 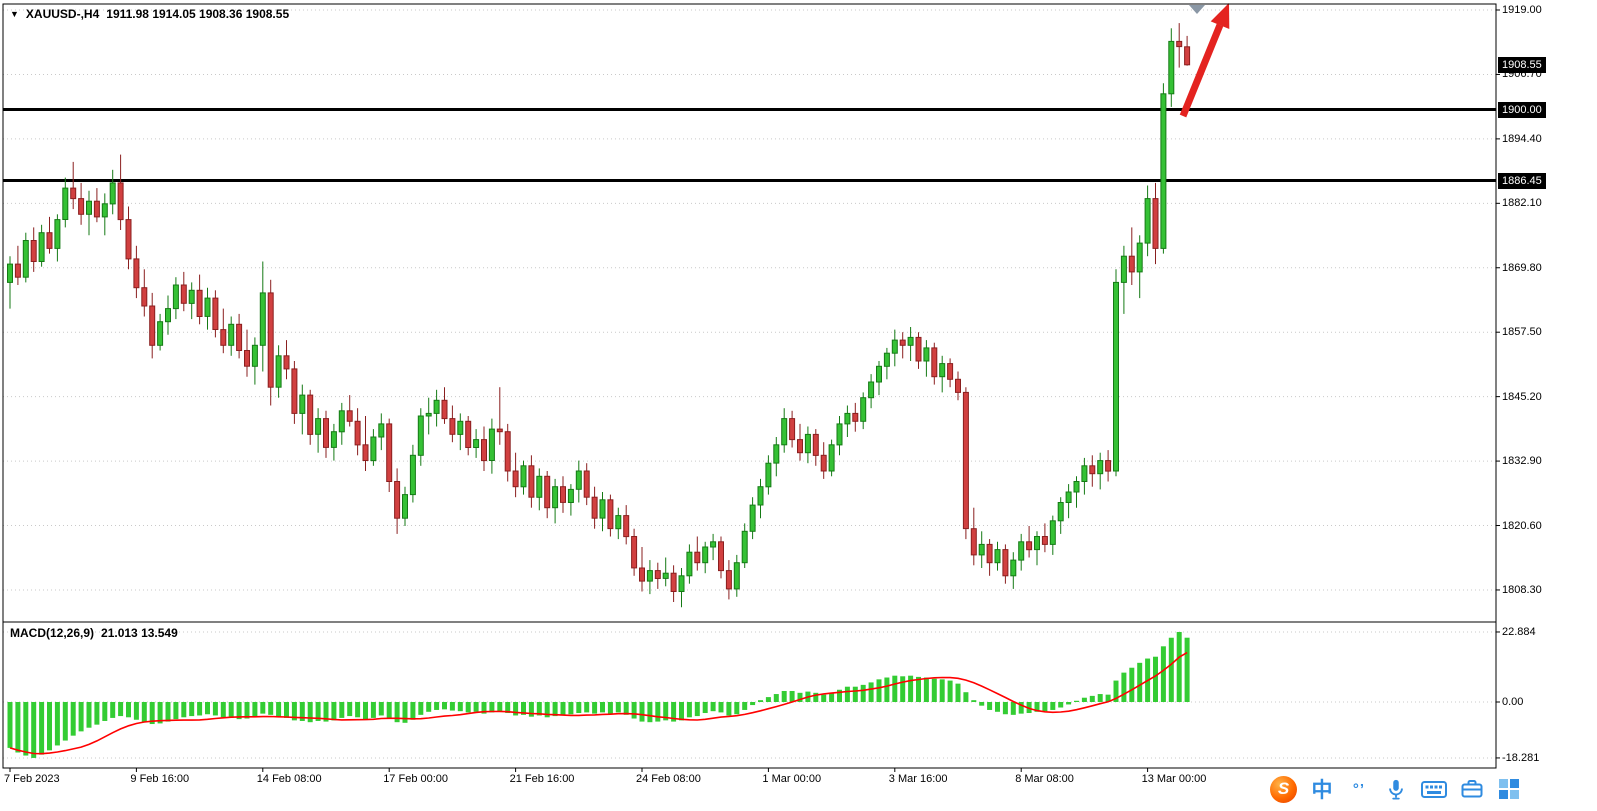 What do you see at coordinates (1522, 396) in the screenshot?
I see `price-axis-label: 1845.20` at bounding box center [1522, 396].